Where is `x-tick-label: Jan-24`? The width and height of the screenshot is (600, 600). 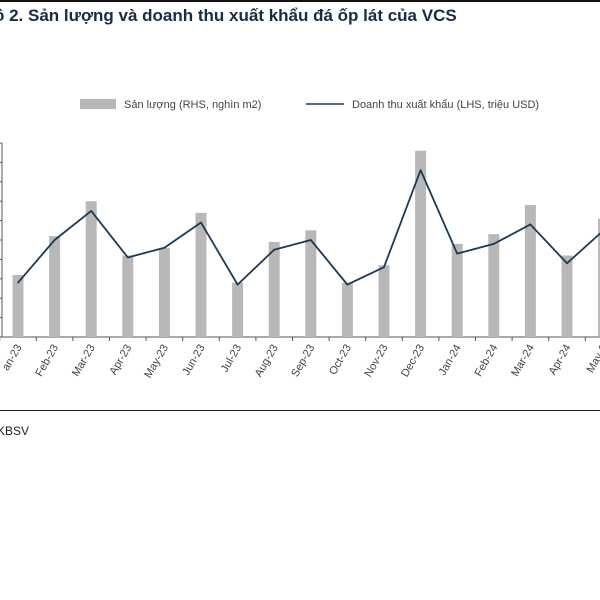
x-tick-label: Jan-24 is located at coordinates (450, 360).